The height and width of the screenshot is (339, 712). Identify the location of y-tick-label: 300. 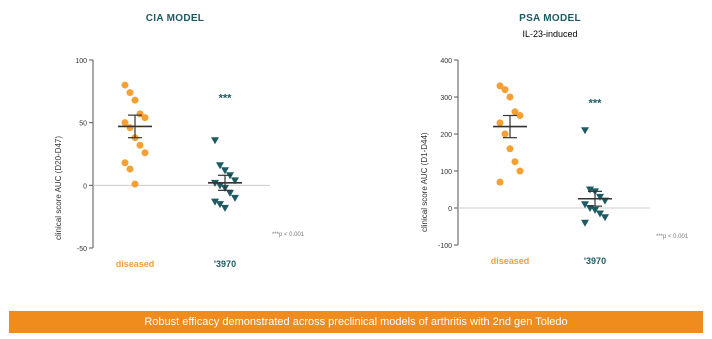
(446, 98).